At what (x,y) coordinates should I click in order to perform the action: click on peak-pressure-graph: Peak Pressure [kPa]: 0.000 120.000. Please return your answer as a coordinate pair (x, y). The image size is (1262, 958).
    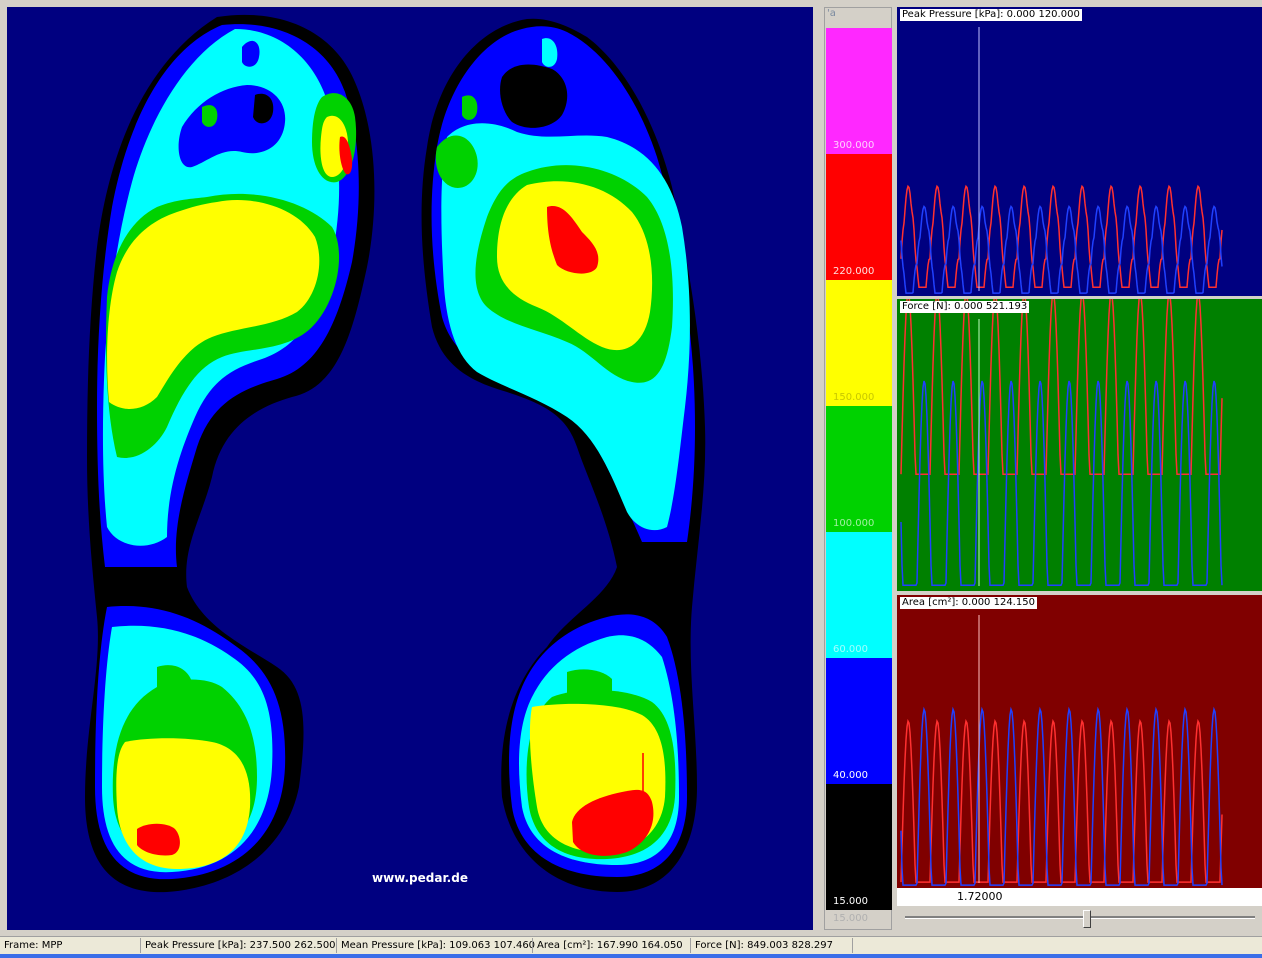
    Looking at the image, I should click on (1079, 151).